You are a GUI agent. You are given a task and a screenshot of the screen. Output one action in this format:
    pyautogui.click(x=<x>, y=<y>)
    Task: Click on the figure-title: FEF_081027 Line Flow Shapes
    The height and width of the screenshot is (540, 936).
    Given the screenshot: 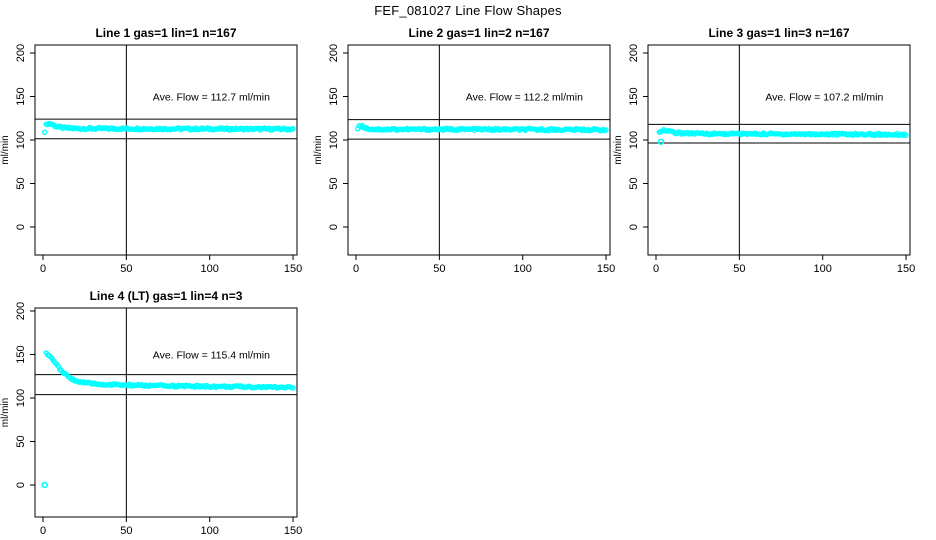 What is the action you would take?
    pyautogui.click(x=468, y=10)
    